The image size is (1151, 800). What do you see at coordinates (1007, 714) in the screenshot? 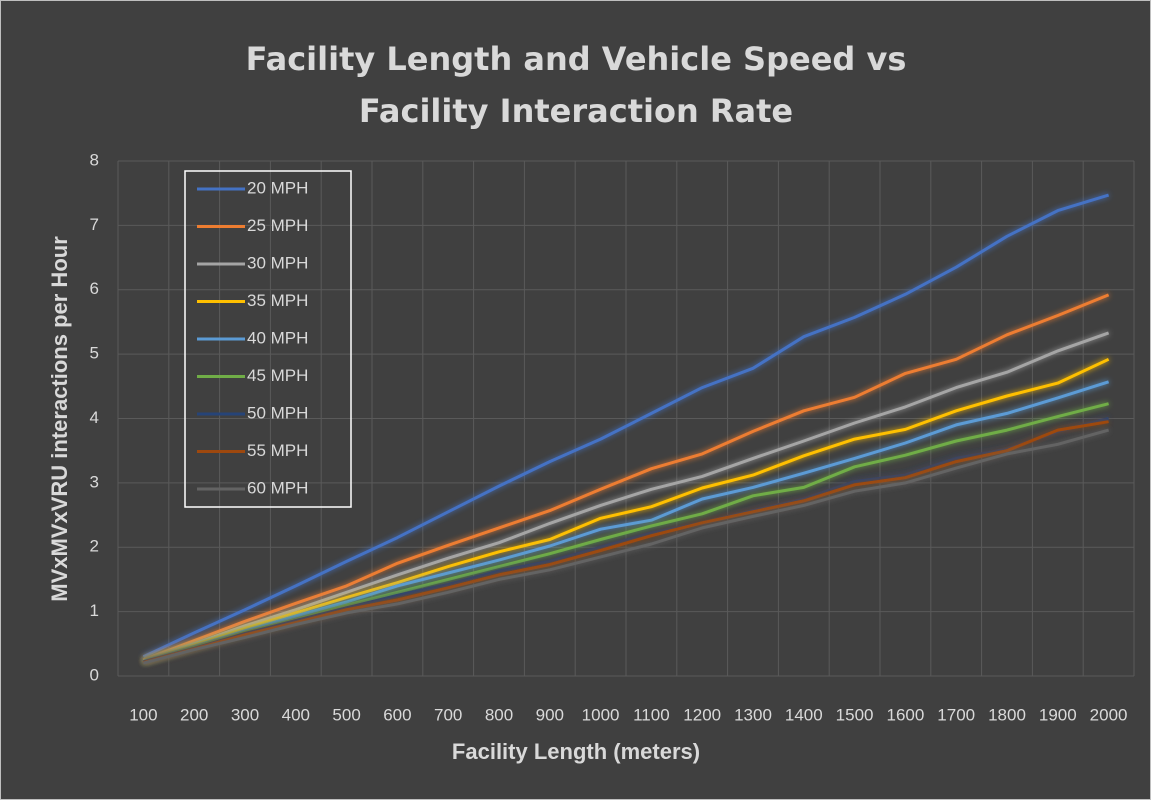
I see `x-tick-label: 1800` at bounding box center [1007, 714].